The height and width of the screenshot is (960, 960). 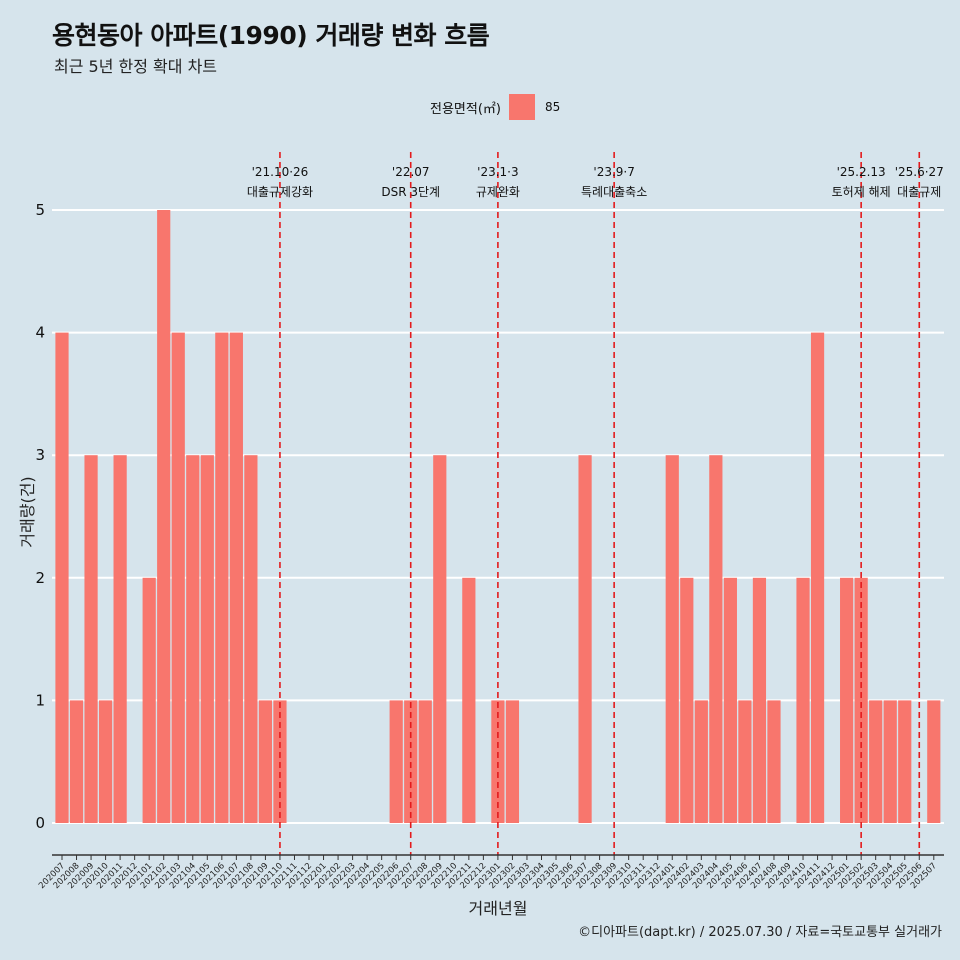 What do you see at coordinates (40, 210) in the screenshot?
I see `y-tick-label: 5` at bounding box center [40, 210].